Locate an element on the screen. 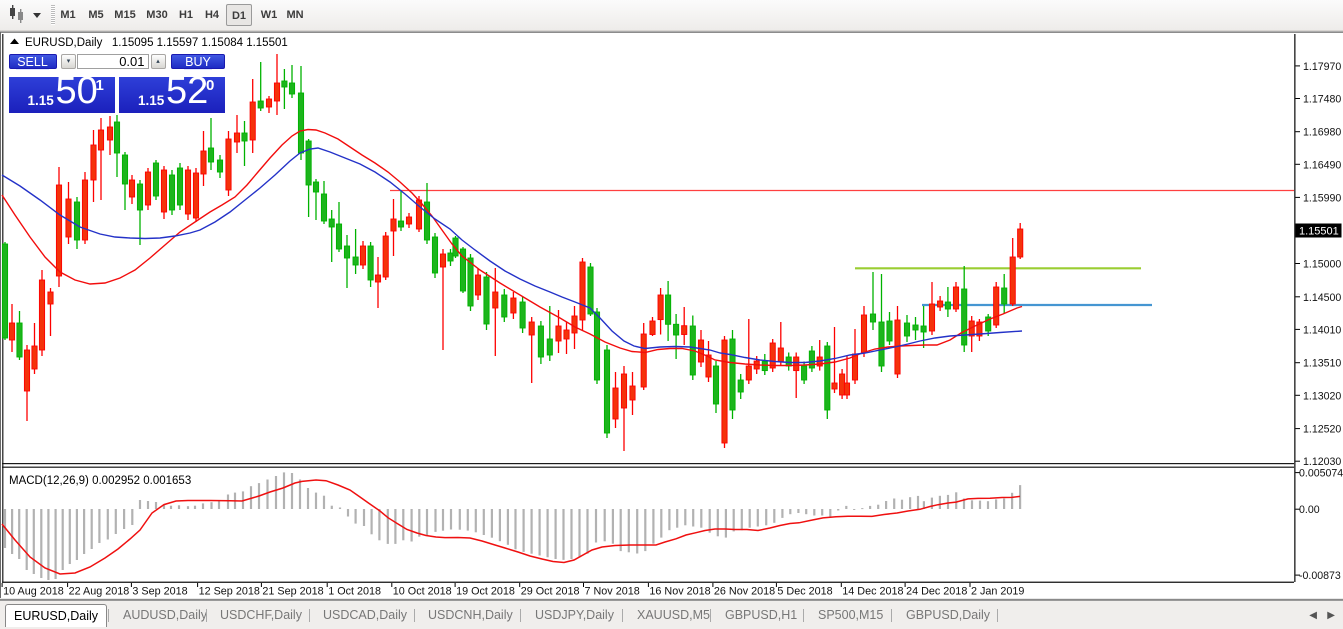  svg-text: 1.16980 is located at coordinates (1322, 133).